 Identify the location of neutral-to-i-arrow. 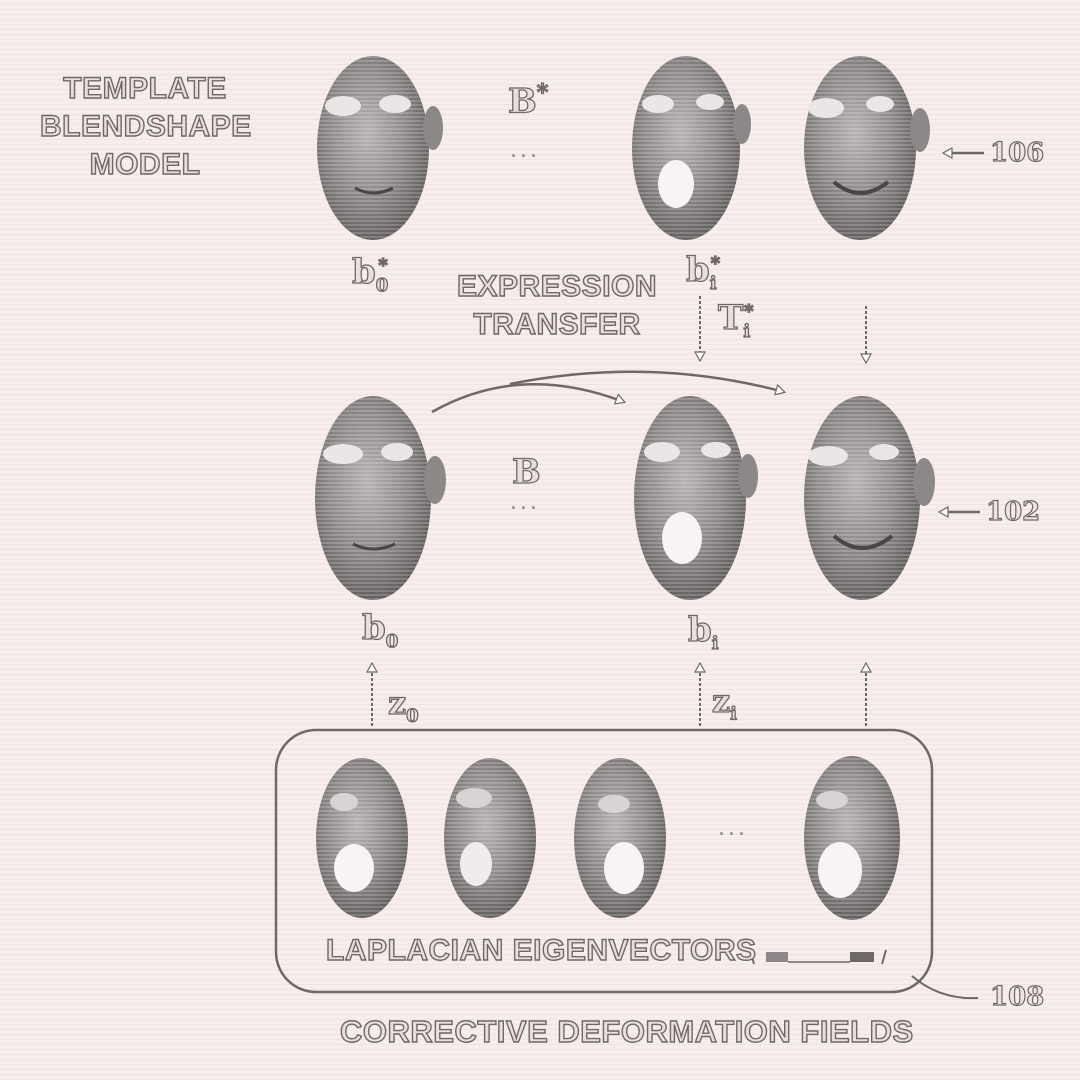
(527, 398).